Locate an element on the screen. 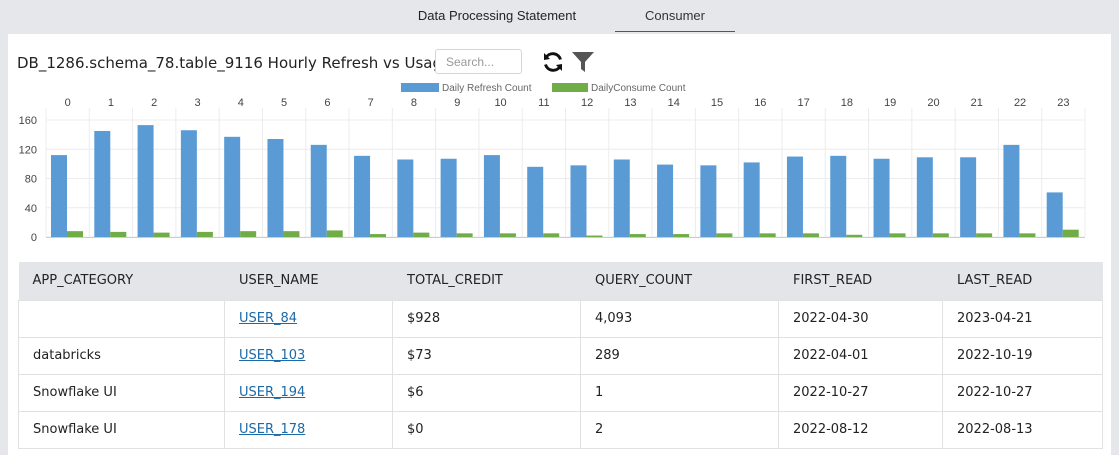  cell-last-read: 2023-04-21 is located at coordinates (1022, 318).